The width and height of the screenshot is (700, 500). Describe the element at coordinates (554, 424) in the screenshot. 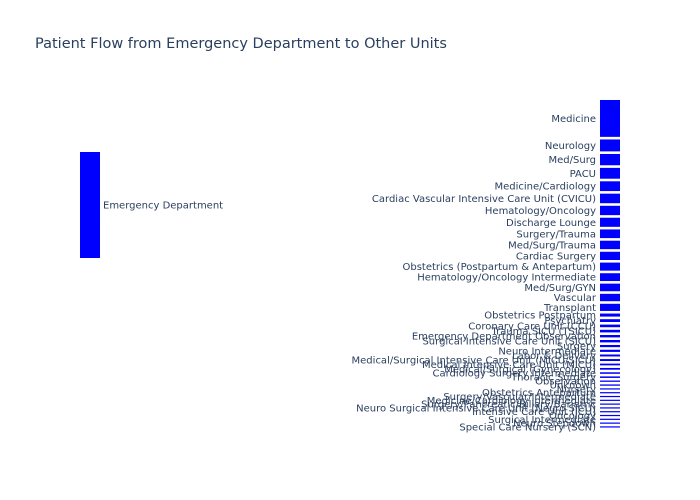

I see `node-label-neuro-stepdown: Neuro Stepdown` at that location.